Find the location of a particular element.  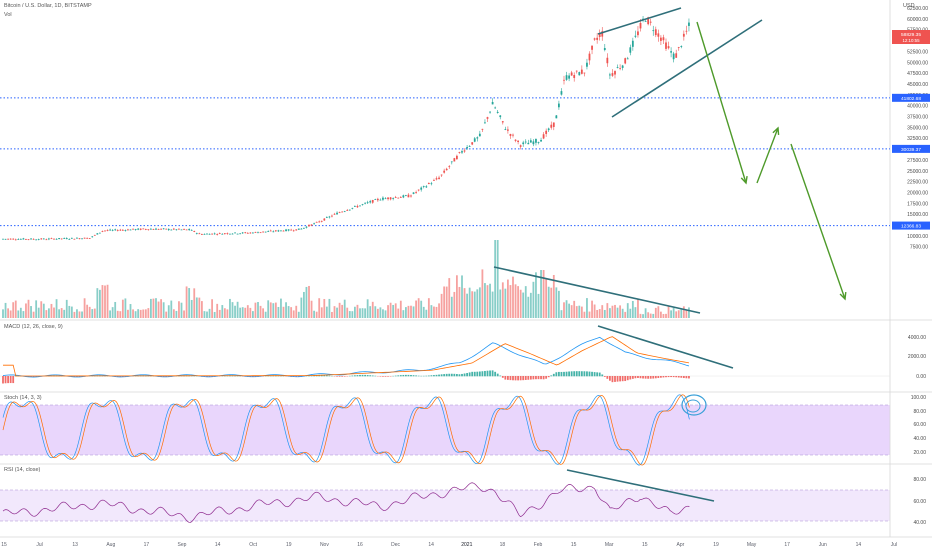

stoch-label: Stoch (14, 3, 3) is located at coordinates (23, 398).